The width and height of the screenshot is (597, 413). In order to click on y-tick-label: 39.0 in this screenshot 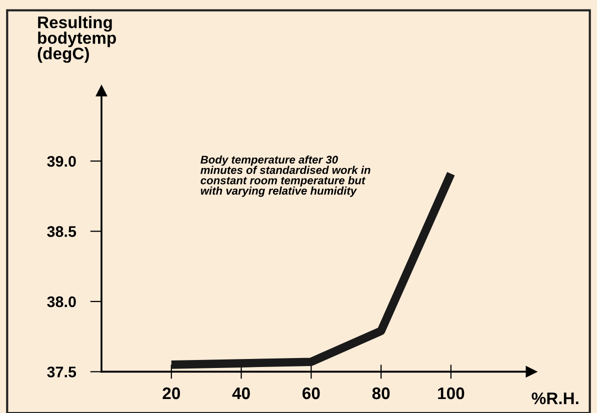, I will do `click(61, 161)`.